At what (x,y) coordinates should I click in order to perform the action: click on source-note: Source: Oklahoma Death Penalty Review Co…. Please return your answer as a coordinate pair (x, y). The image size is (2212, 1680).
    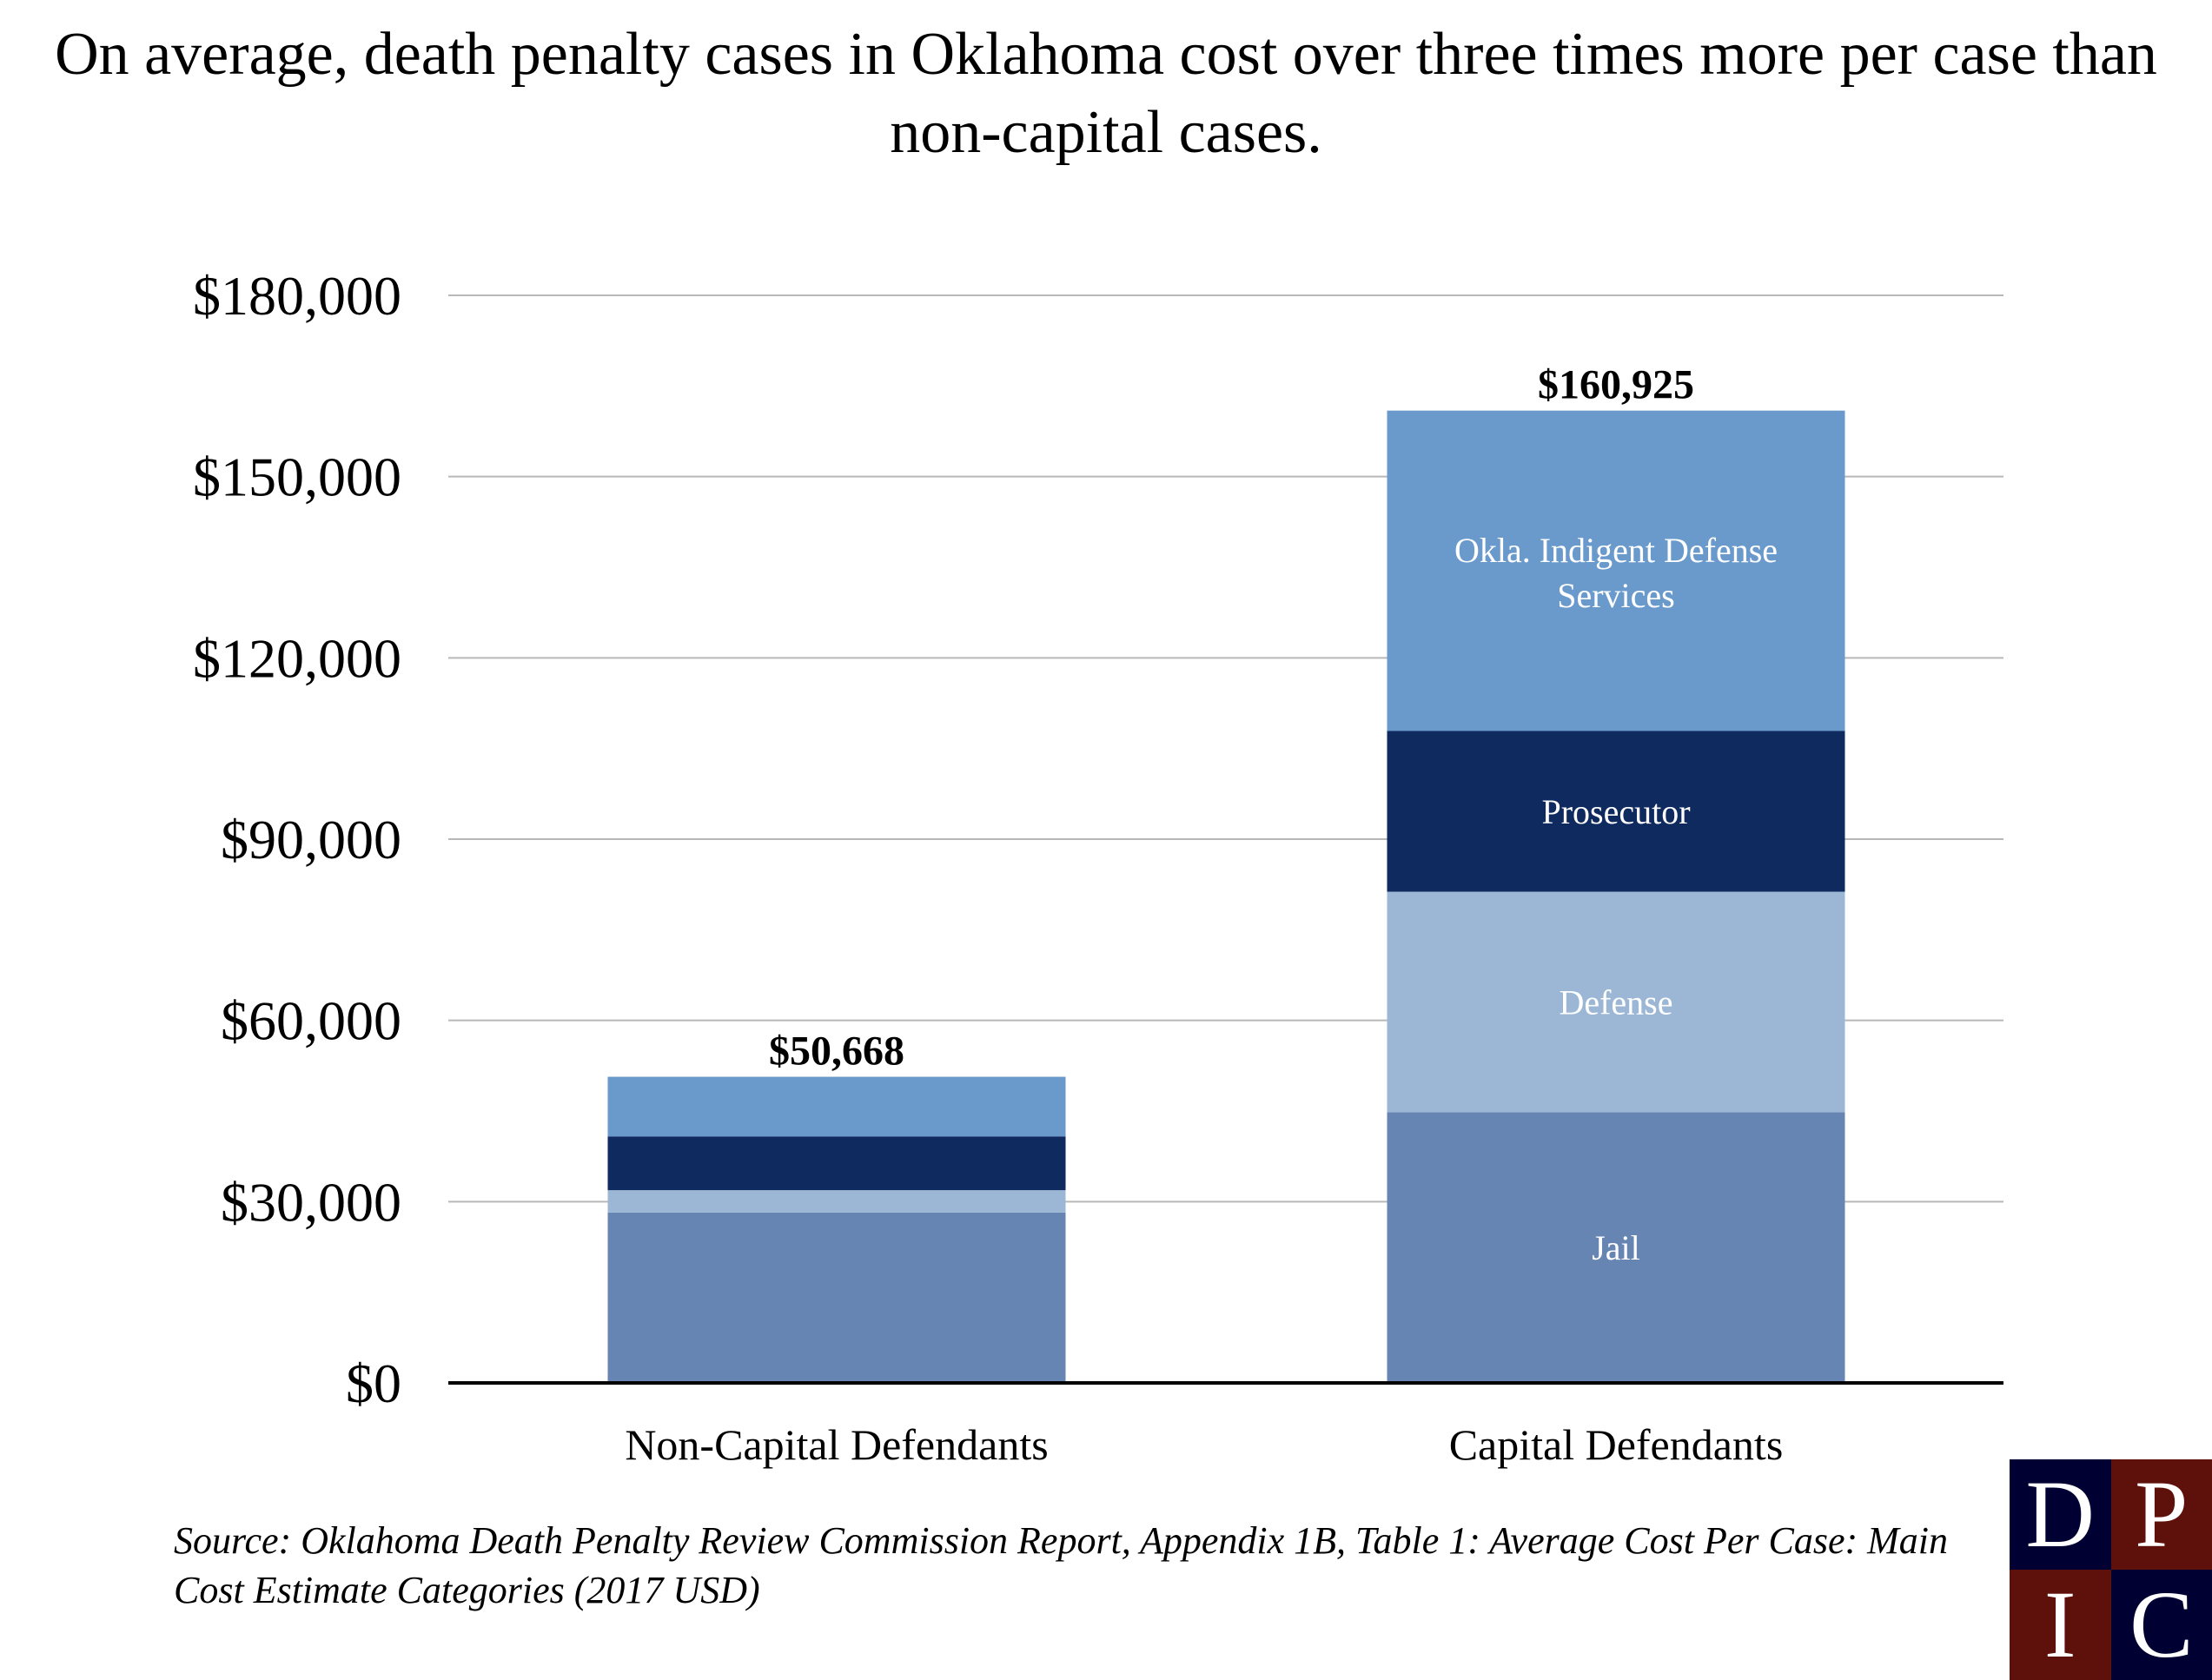
    Looking at the image, I should click on (1064, 1565).